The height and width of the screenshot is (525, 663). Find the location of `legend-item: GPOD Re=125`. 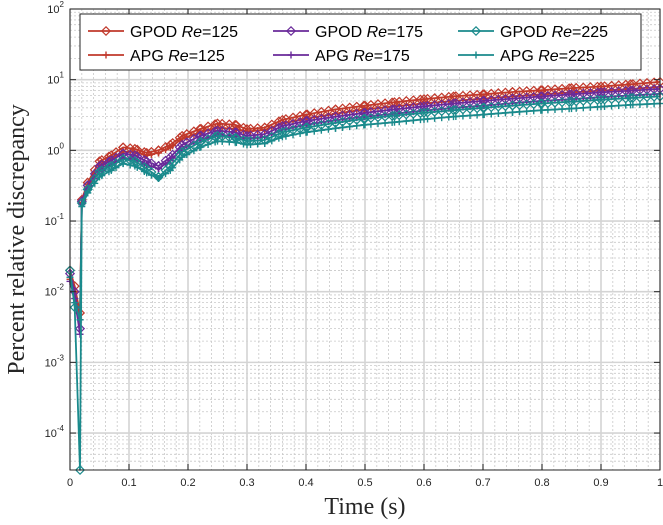

legend-item: GPOD Re=125 is located at coordinates (163, 32).